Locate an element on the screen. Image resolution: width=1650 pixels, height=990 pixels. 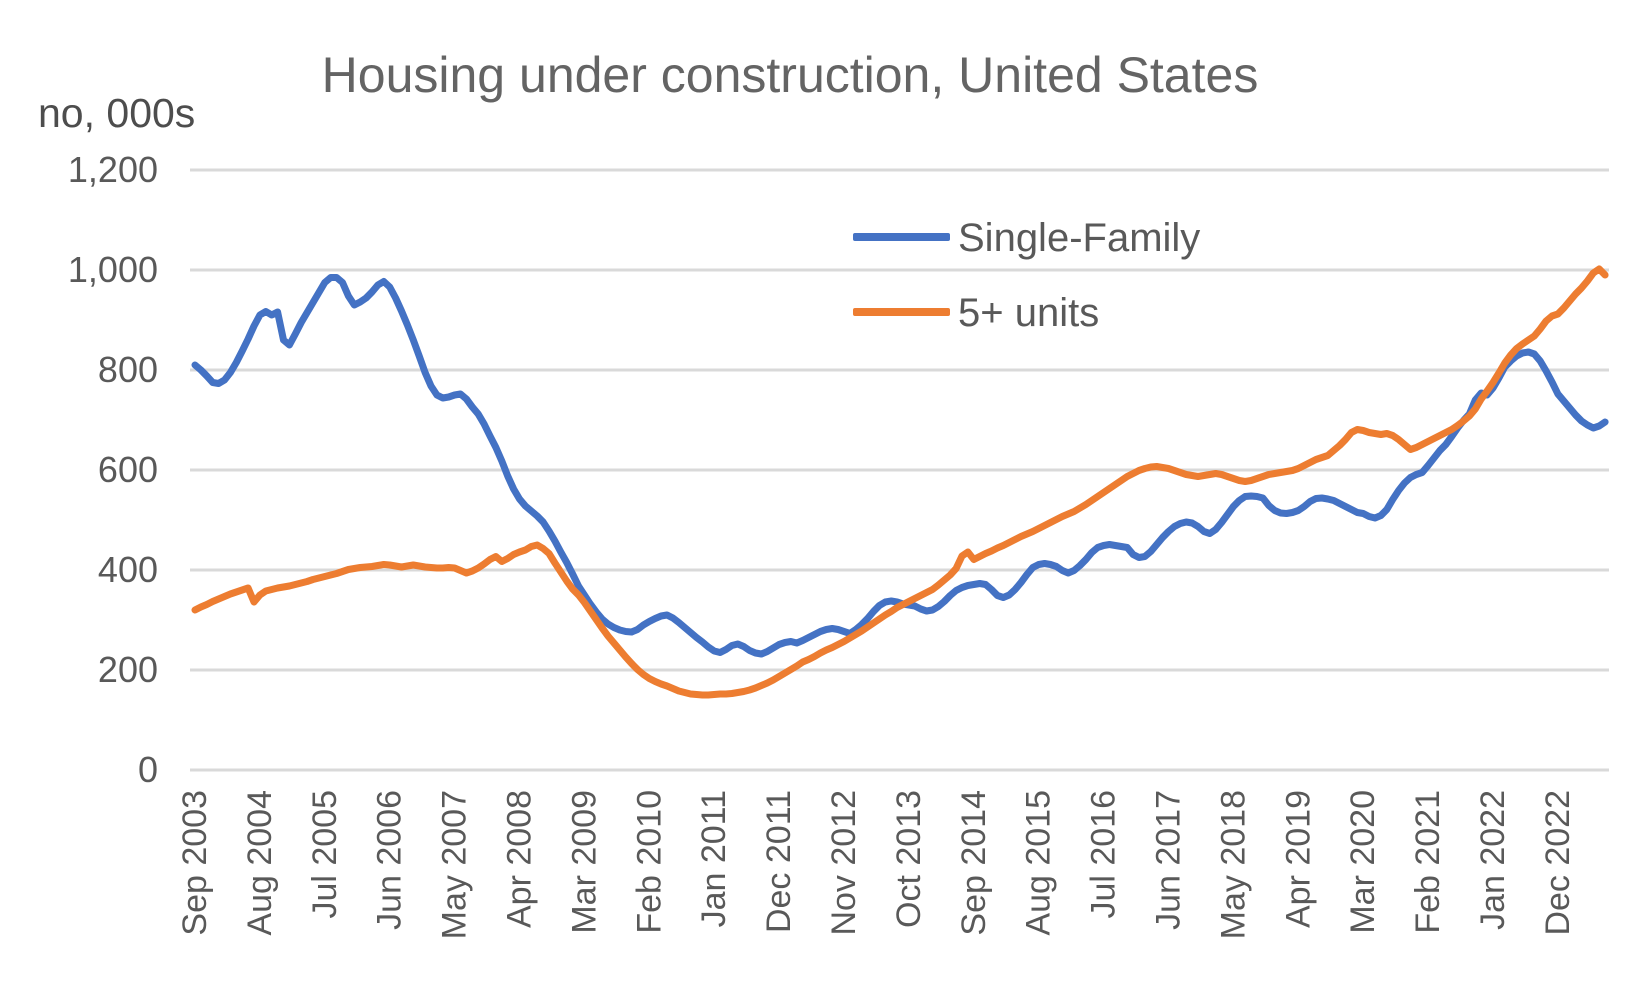
legend: Single-Family 5+ units is located at coordinates (1026, 275).